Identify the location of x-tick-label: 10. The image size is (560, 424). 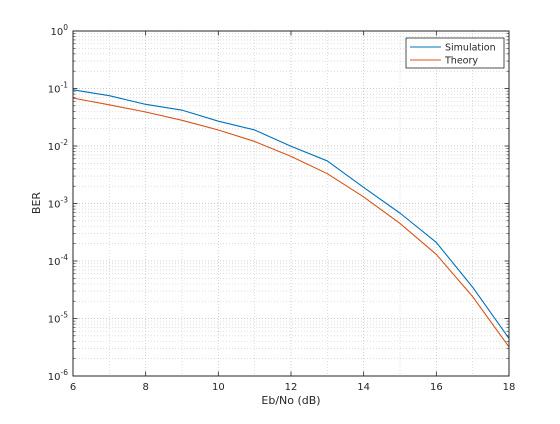
(218, 387).